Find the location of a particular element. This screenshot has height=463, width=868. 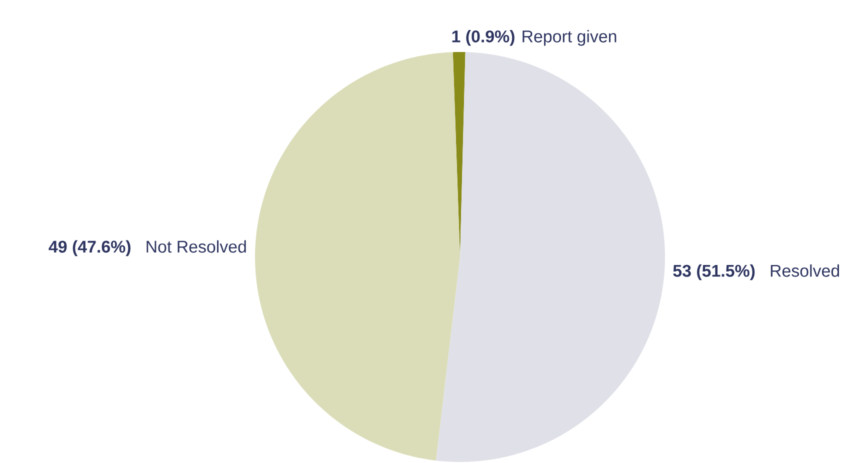

slice-label: Resolved is located at coordinates (805, 270).